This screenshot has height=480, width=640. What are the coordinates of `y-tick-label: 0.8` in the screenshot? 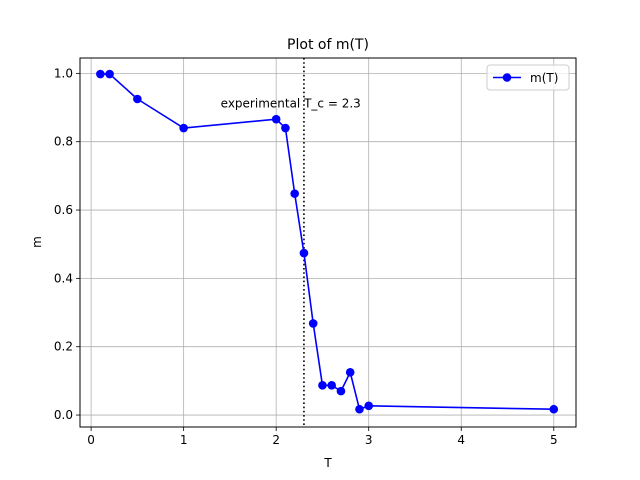 It's located at (63, 142).